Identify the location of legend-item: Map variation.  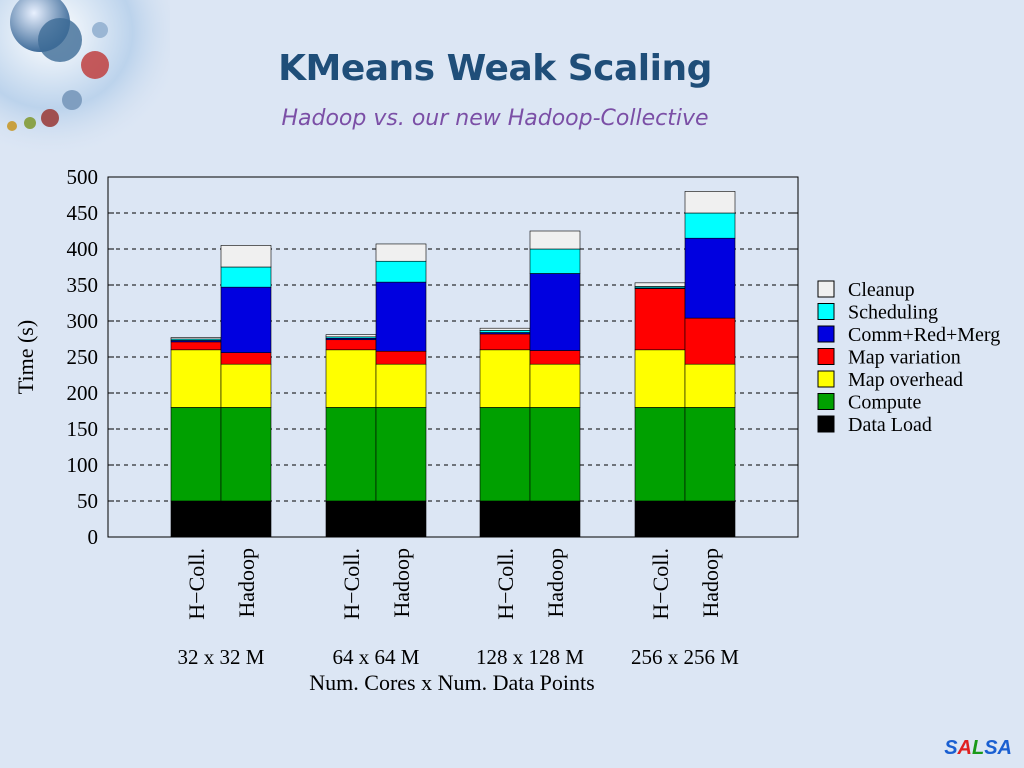
(889, 358).